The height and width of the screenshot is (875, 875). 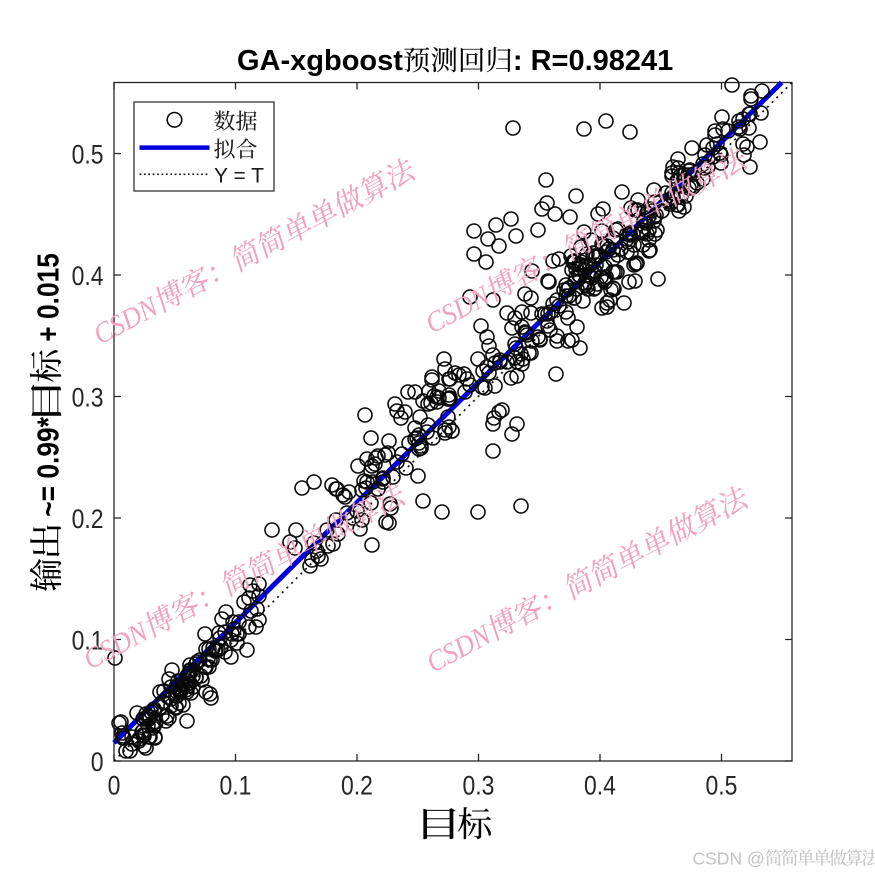 I want to click on svg-text: GA-xgboost, so click(x=320, y=61).